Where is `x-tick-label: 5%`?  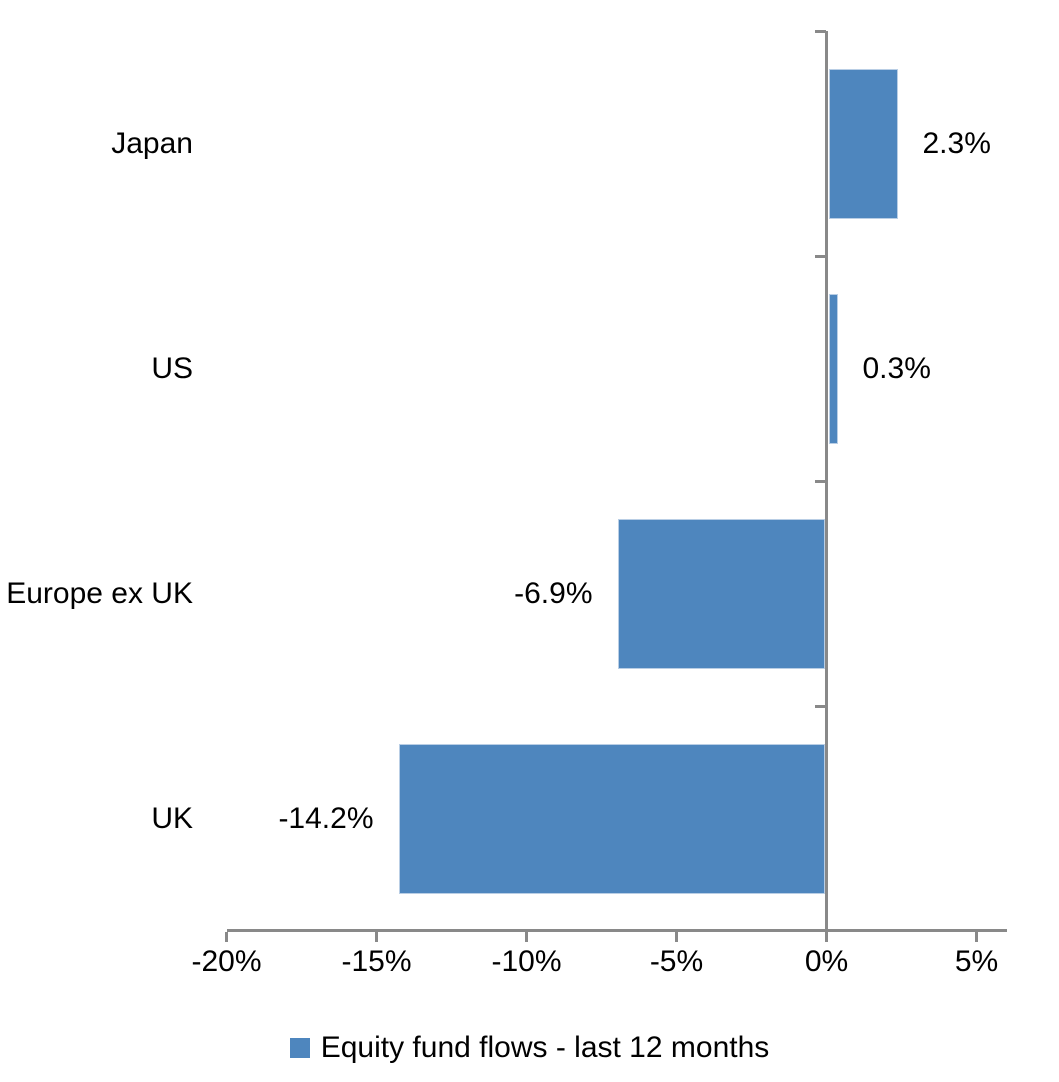 x-tick-label: 5% is located at coordinates (976, 961).